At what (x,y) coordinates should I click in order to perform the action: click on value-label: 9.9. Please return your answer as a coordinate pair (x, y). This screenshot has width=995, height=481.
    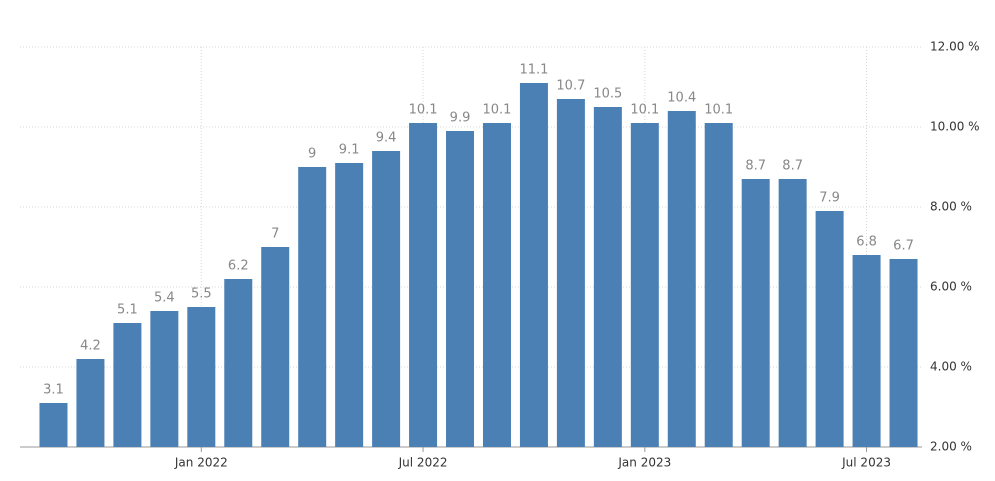
    Looking at the image, I should click on (460, 118).